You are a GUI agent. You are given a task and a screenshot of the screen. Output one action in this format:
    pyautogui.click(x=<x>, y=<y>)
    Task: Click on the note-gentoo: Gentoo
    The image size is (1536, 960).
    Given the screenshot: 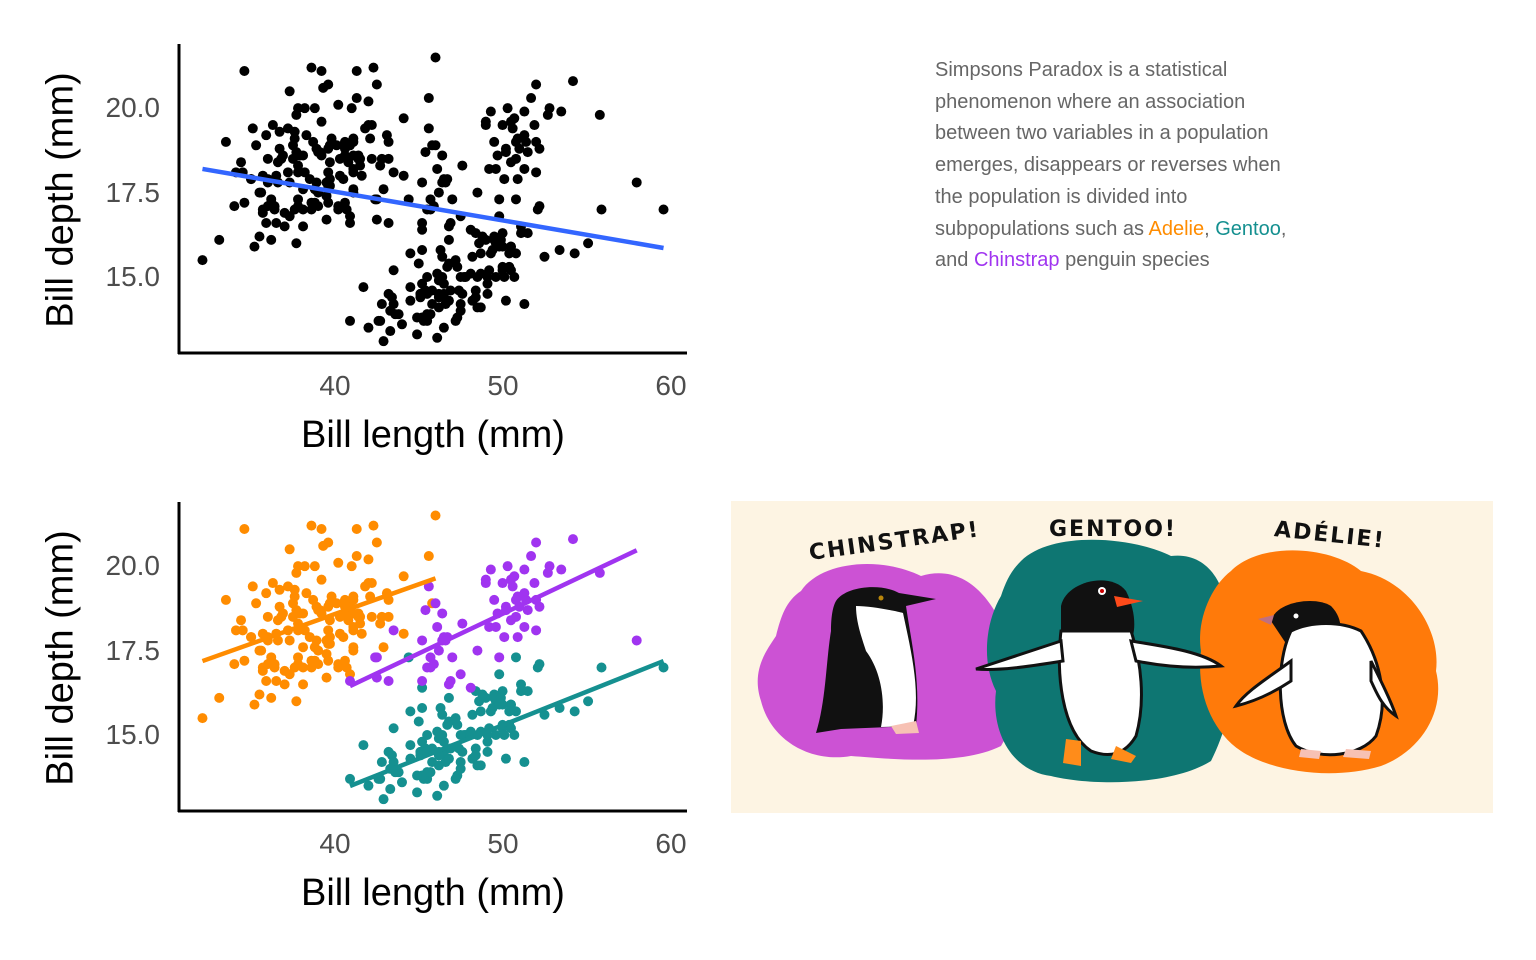 What is the action you would take?
    pyautogui.click(x=1248, y=228)
    